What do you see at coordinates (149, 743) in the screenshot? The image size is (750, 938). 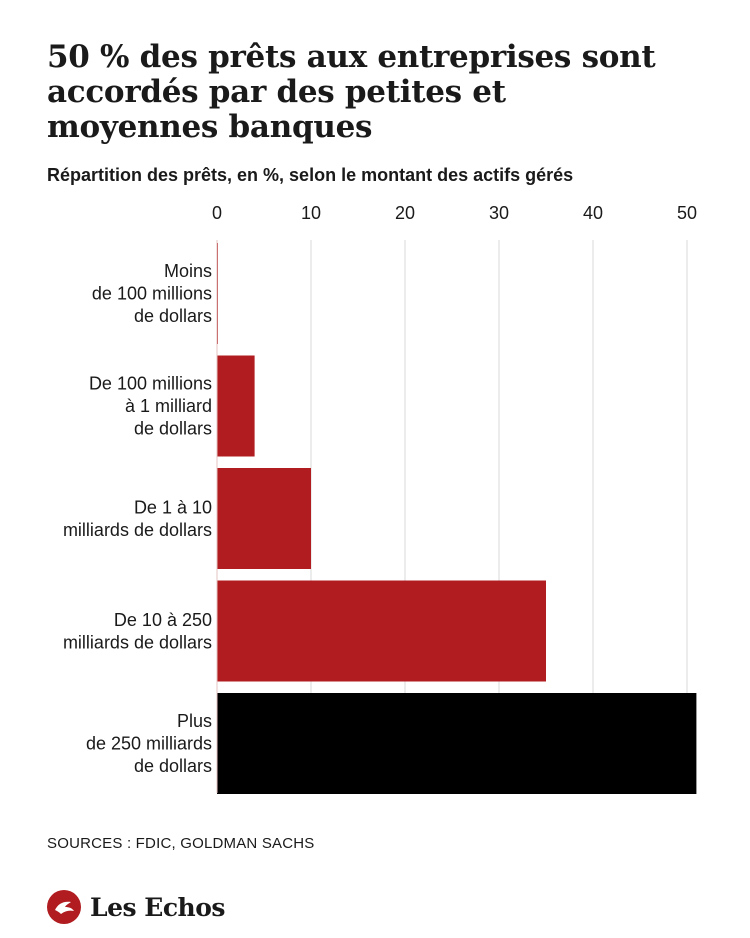 I see `category-label-4: Plus de 250 milliards de dollars` at bounding box center [149, 743].